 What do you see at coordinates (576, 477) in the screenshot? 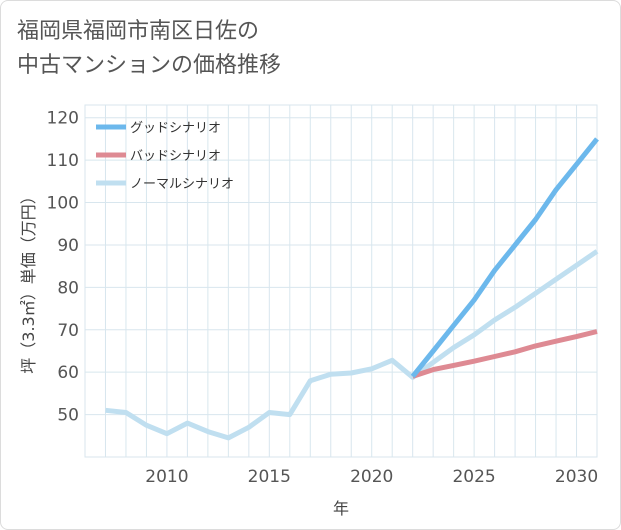
I see `x-tick-label: 2030` at bounding box center [576, 477].